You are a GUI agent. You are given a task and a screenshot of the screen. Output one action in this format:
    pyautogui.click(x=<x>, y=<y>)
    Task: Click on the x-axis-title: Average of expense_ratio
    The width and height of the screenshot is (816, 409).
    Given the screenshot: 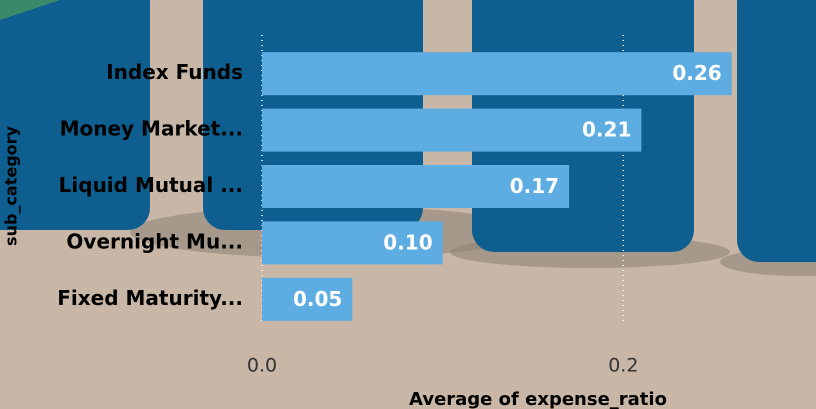 What is the action you would take?
    pyautogui.click(x=538, y=399)
    